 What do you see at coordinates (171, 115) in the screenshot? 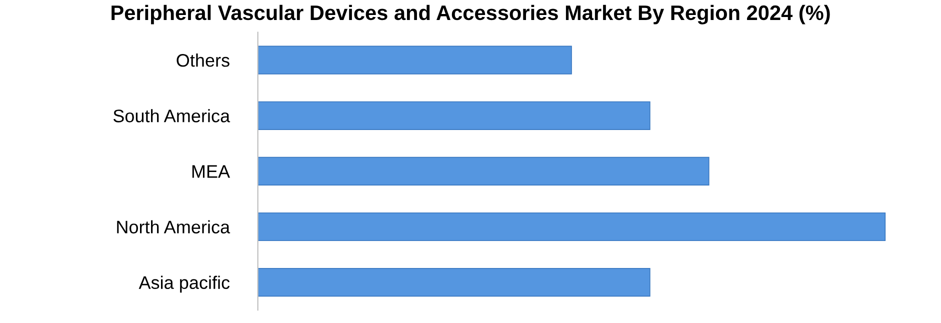
I see `y-tick-label: South America` at bounding box center [171, 115].